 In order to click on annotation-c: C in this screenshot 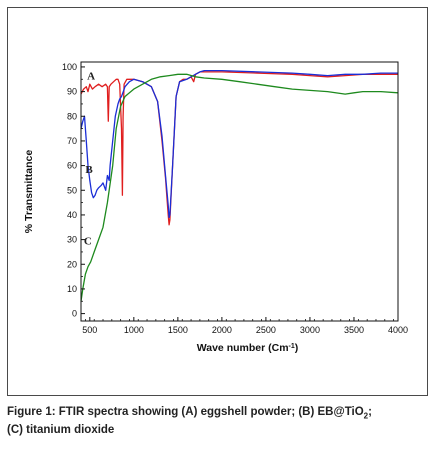, I will do `click(88, 242)`.